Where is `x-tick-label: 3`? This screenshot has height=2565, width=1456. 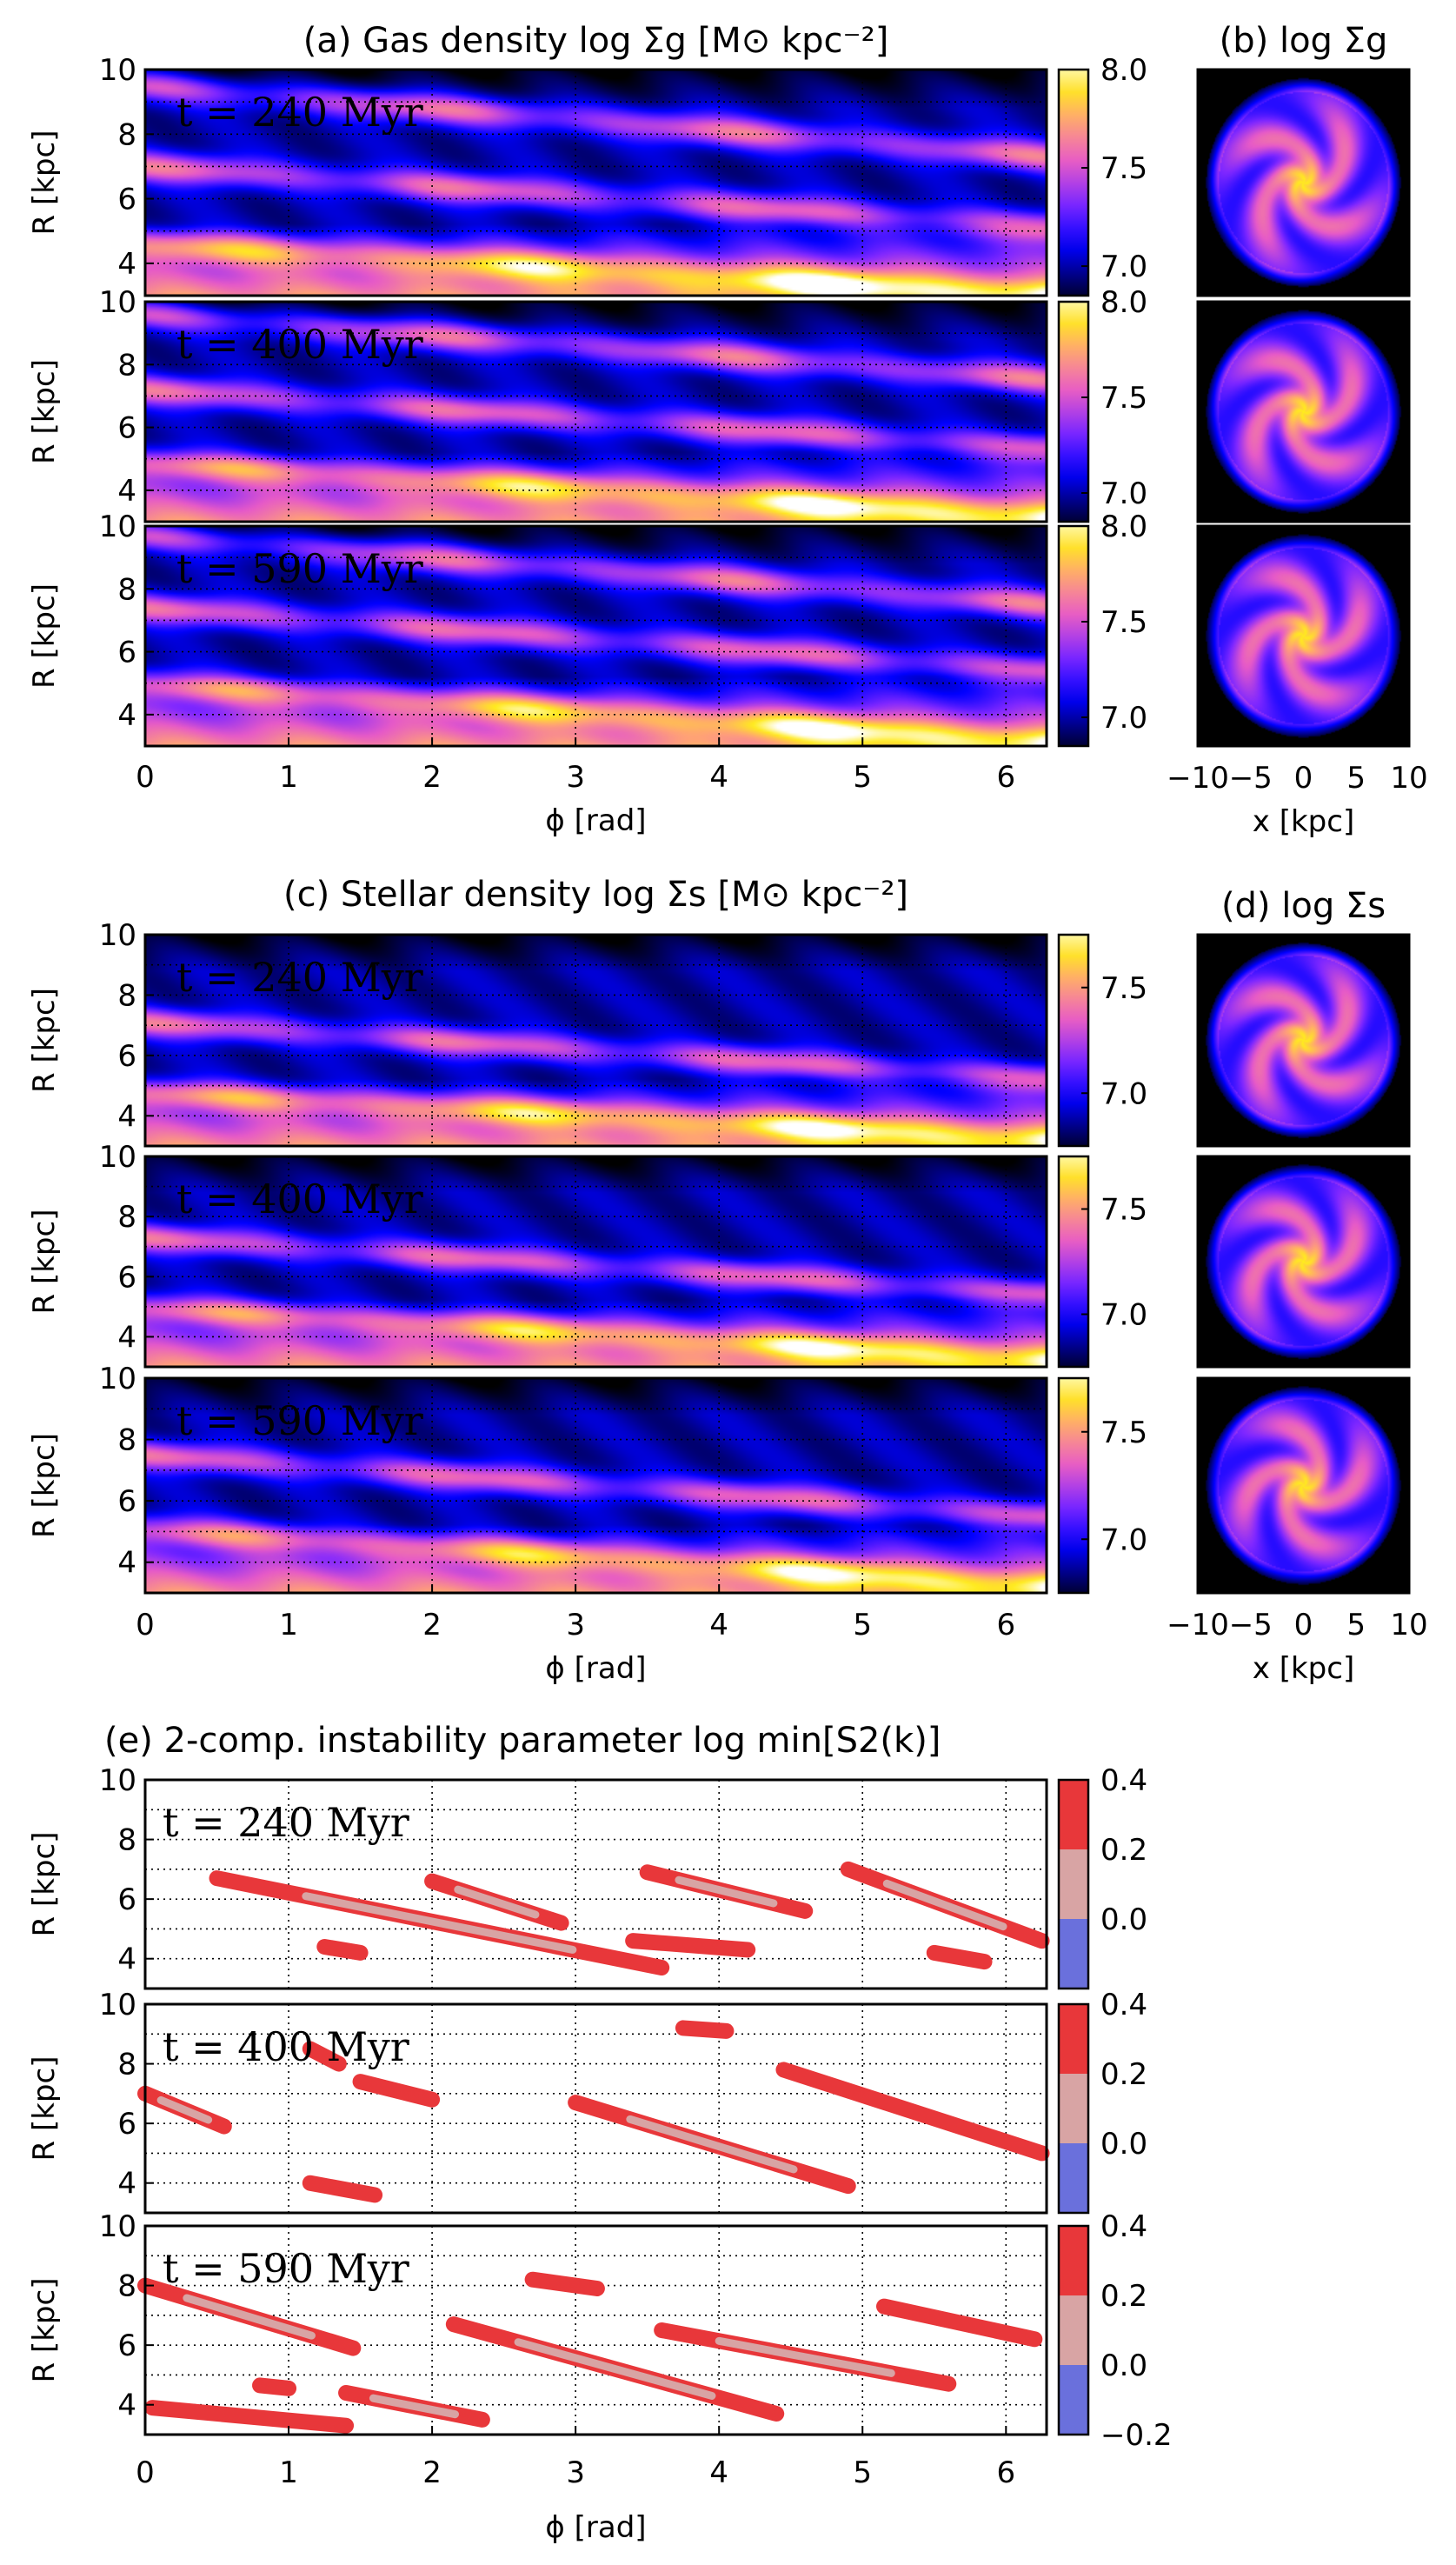
x-tick-label: 3 is located at coordinates (575, 777).